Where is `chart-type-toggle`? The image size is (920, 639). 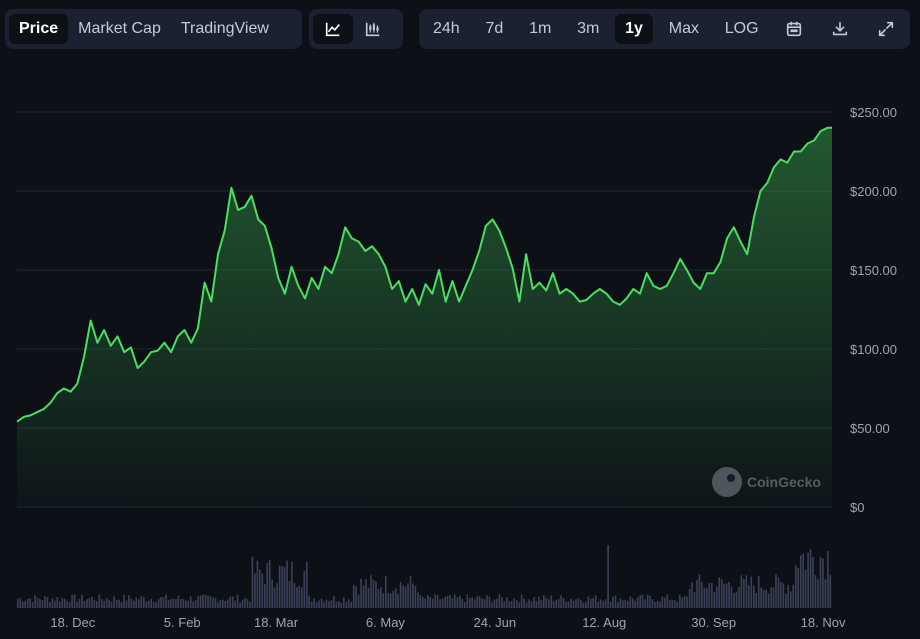
chart-type-toggle is located at coordinates (356, 29).